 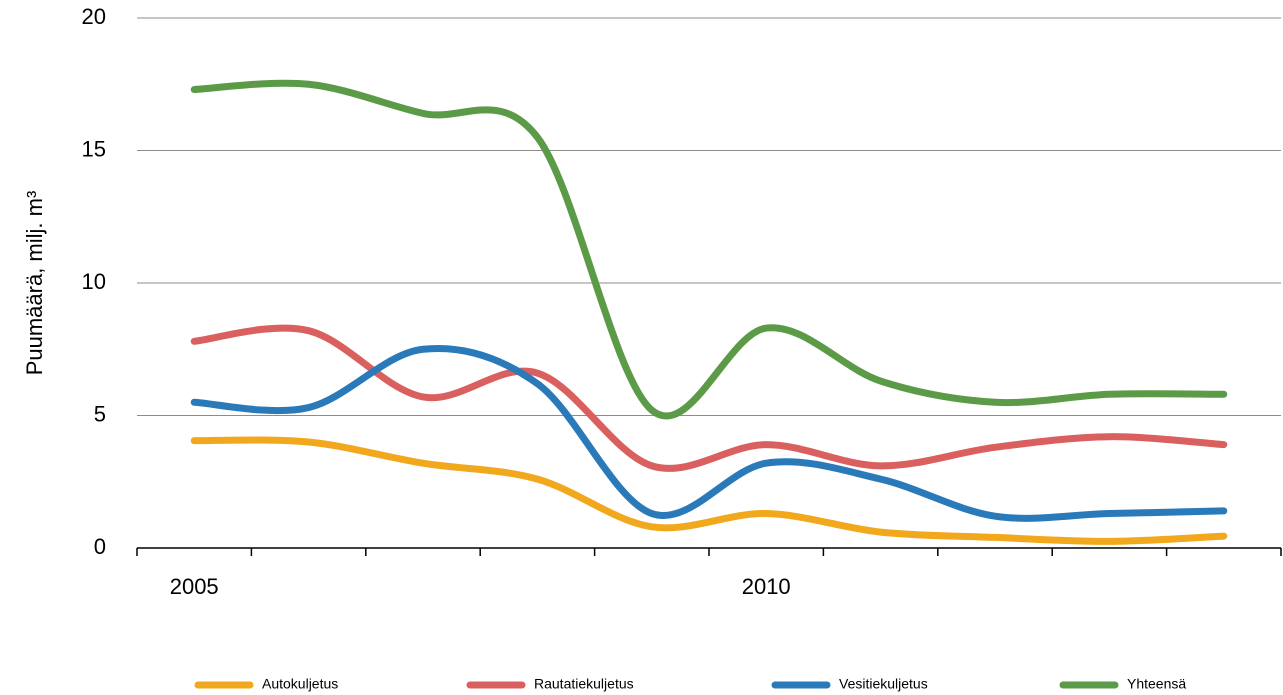 What do you see at coordinates (100, 413) in the screenshot?
I see `y-tick-label: 5` at bounding box center [100, 413].